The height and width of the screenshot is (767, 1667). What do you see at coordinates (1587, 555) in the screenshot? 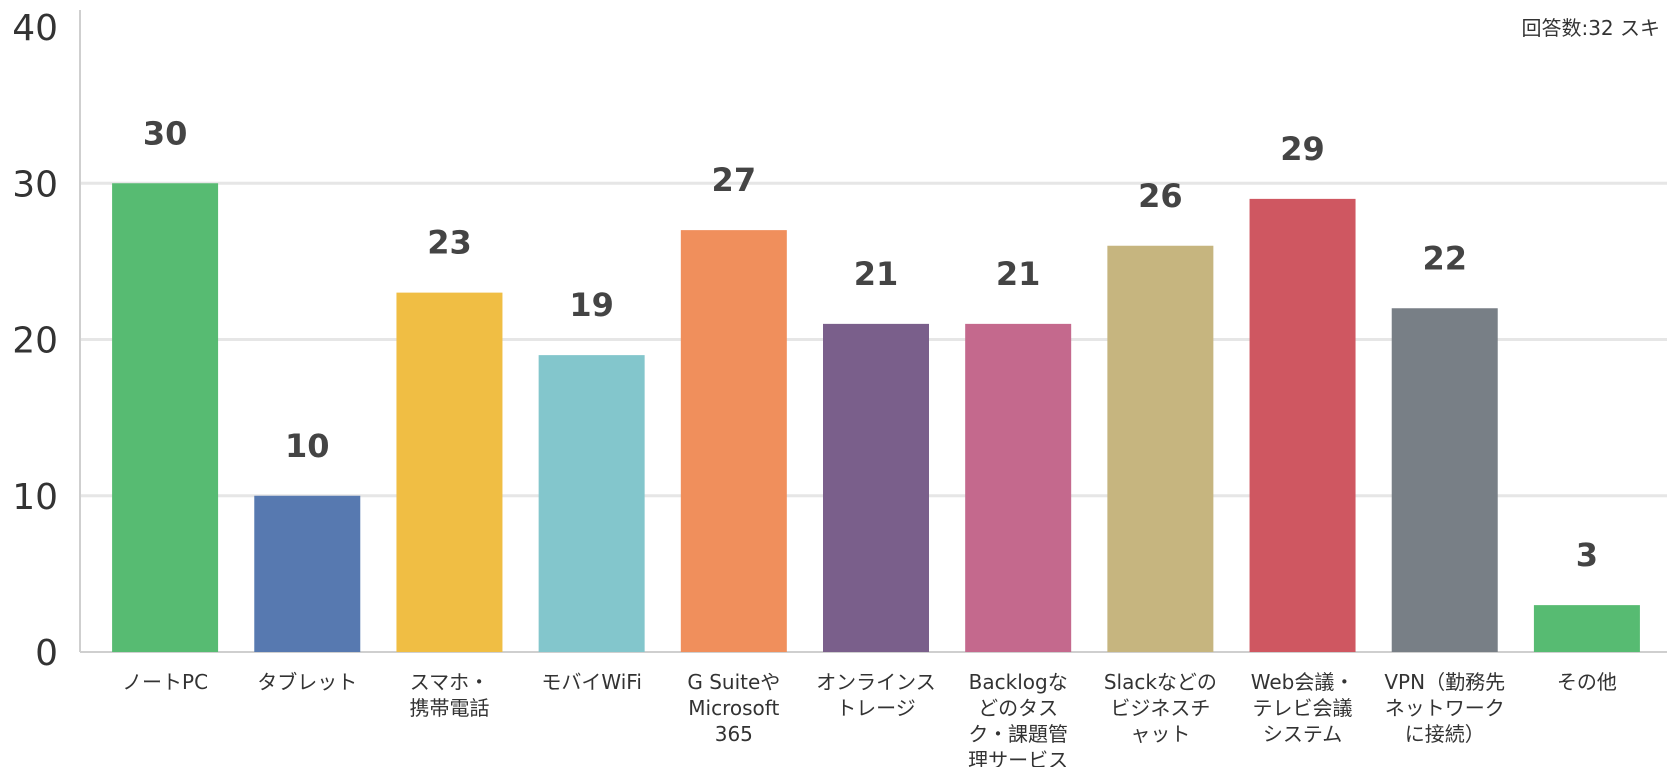
I see `value-label: 3` at bounding box center [1587, 555].